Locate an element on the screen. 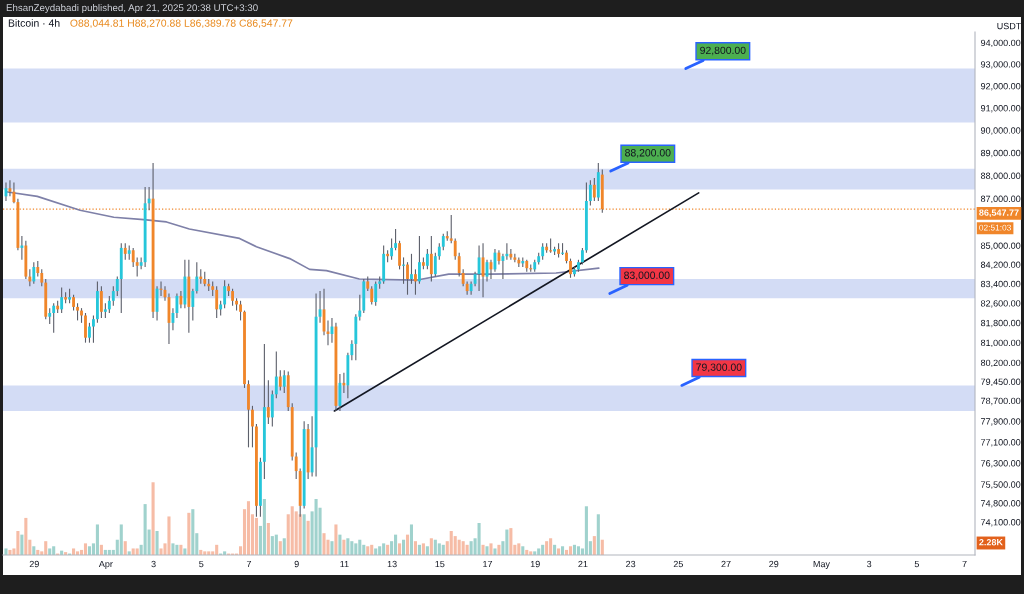 This screenshot has height=594, width=1024. y-tick-label: 81,000.00 is located at coordinates (1000, 343).